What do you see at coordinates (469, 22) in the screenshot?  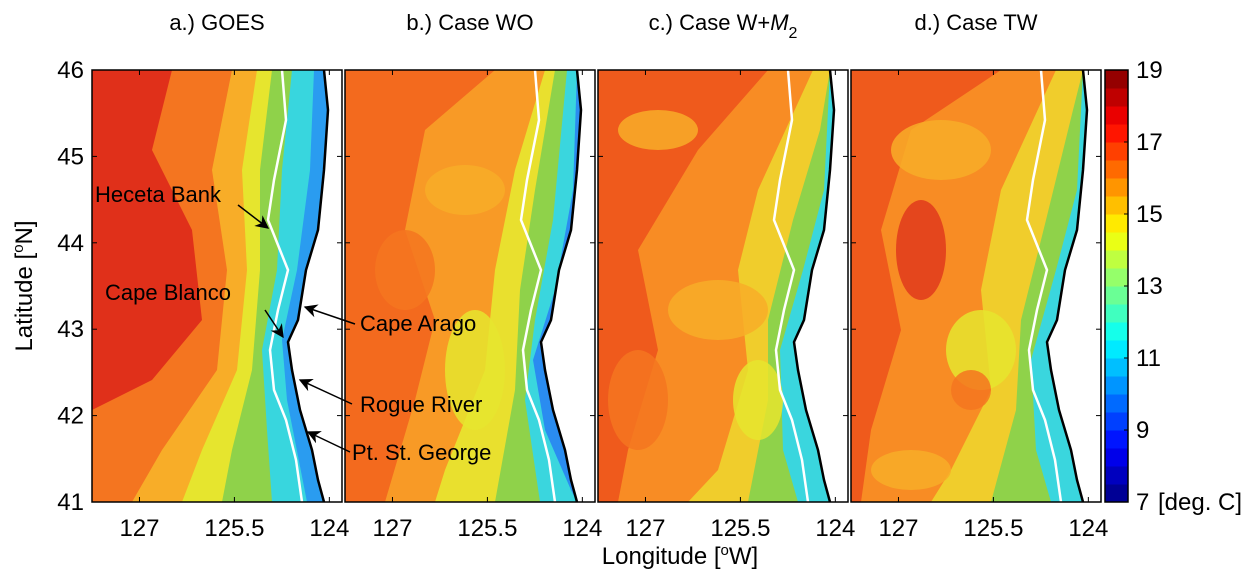 I see `panel-title: b.) Case WO` at bounding box center [469, 22].